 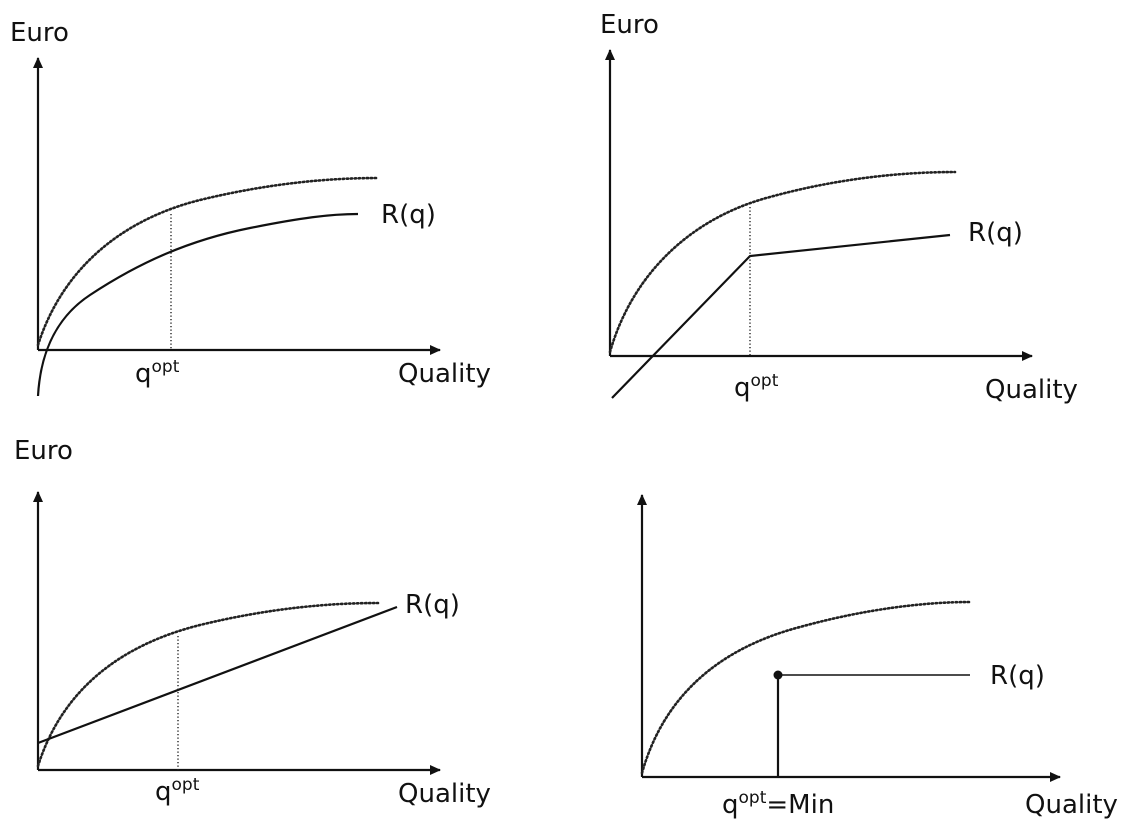 I want to click on optimum-label: qopt=Min, so click(x=778, y=804).